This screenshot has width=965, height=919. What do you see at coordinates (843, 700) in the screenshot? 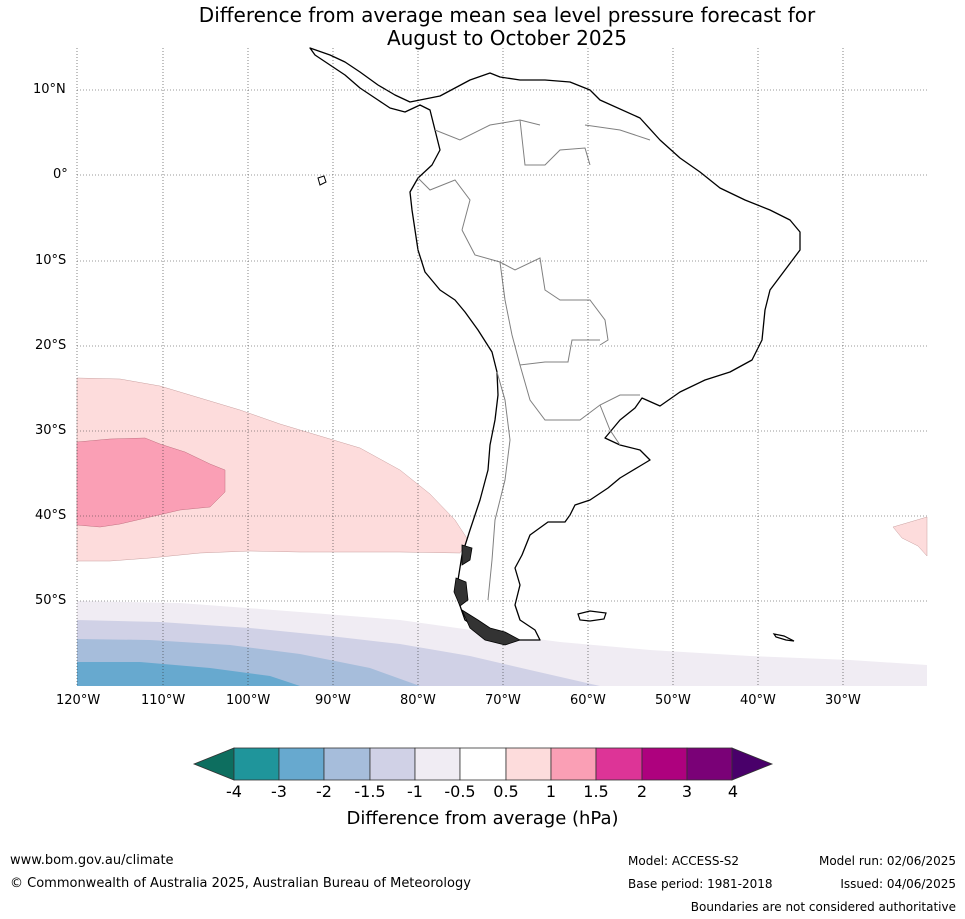
I see `lon-label: 30°W` at bounding box center [843, 700].